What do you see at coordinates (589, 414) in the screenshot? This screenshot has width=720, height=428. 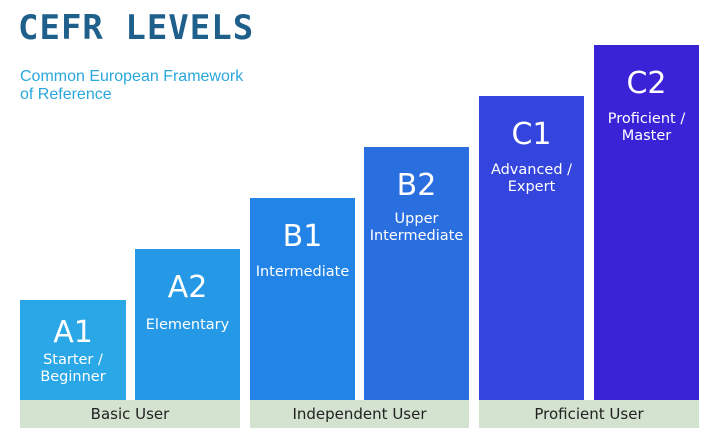 I see `group-proficient-user: Proficient User` at bounding box center [589, 414].